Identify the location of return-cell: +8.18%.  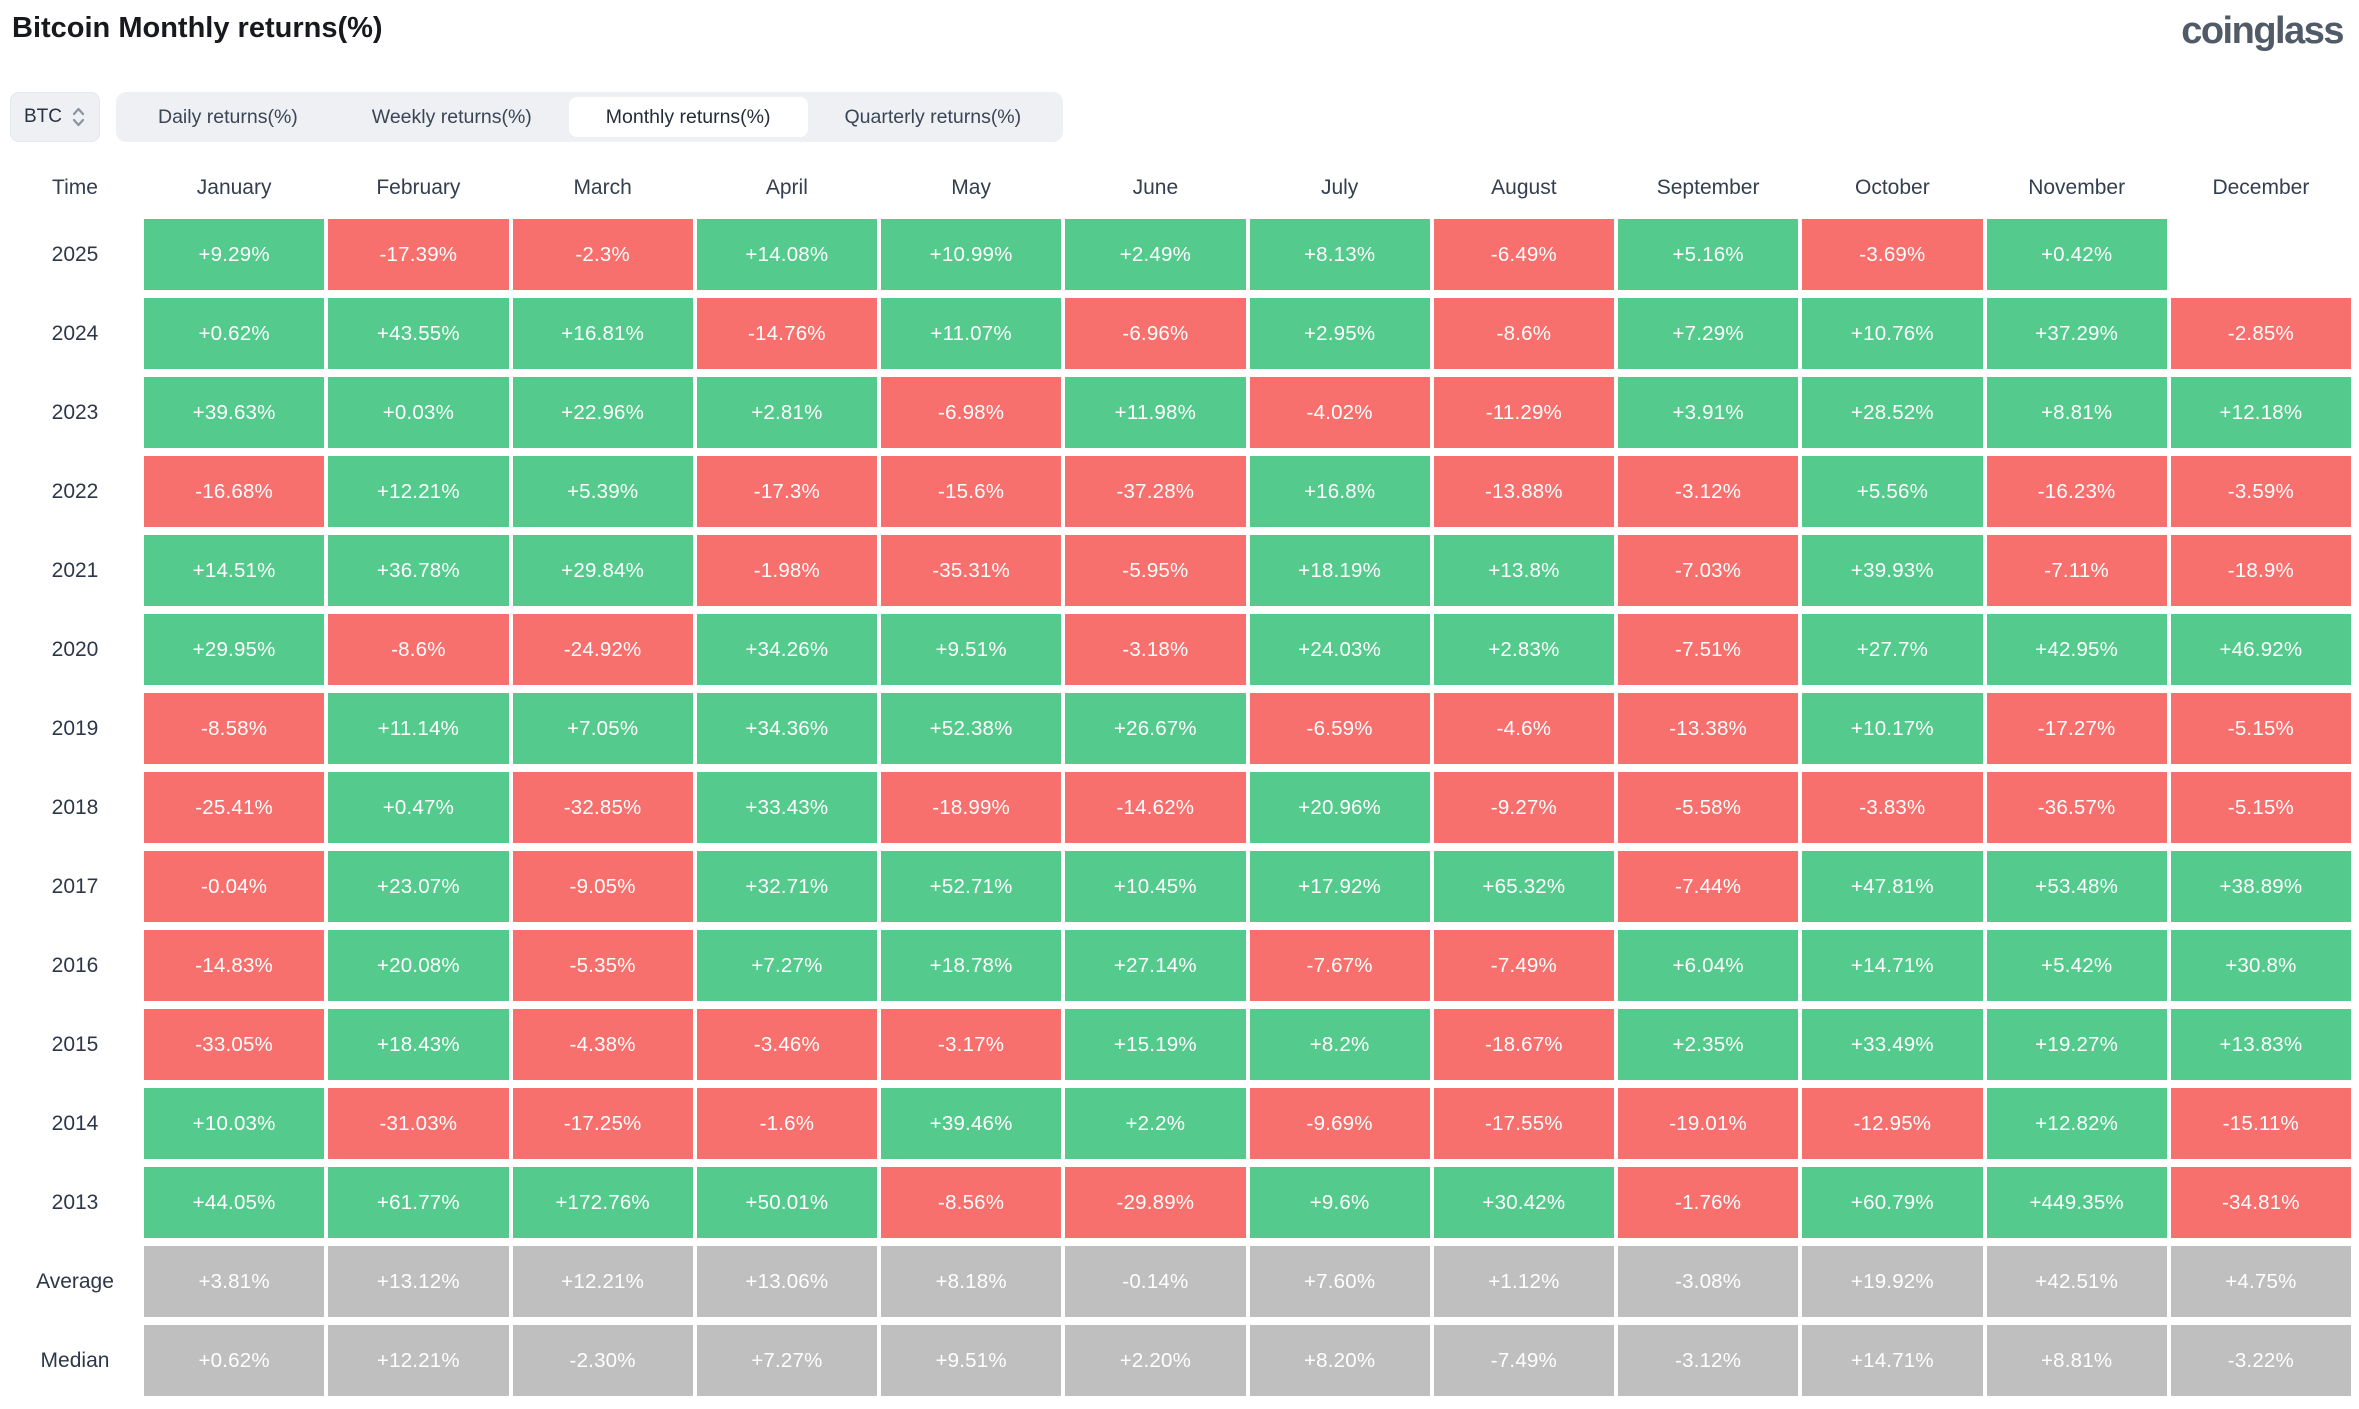
(971, 1281).